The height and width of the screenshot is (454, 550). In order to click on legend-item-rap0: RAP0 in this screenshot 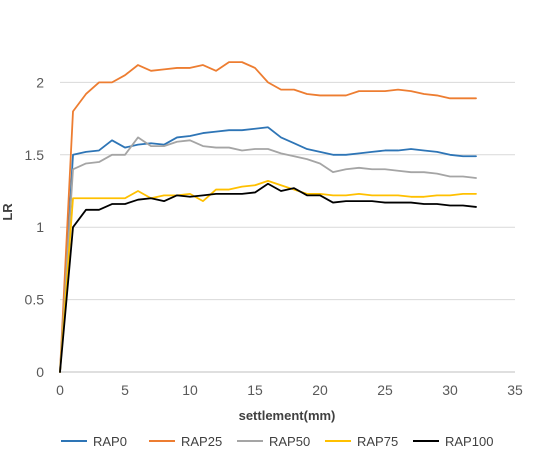, I will do `click(94, 441)`.